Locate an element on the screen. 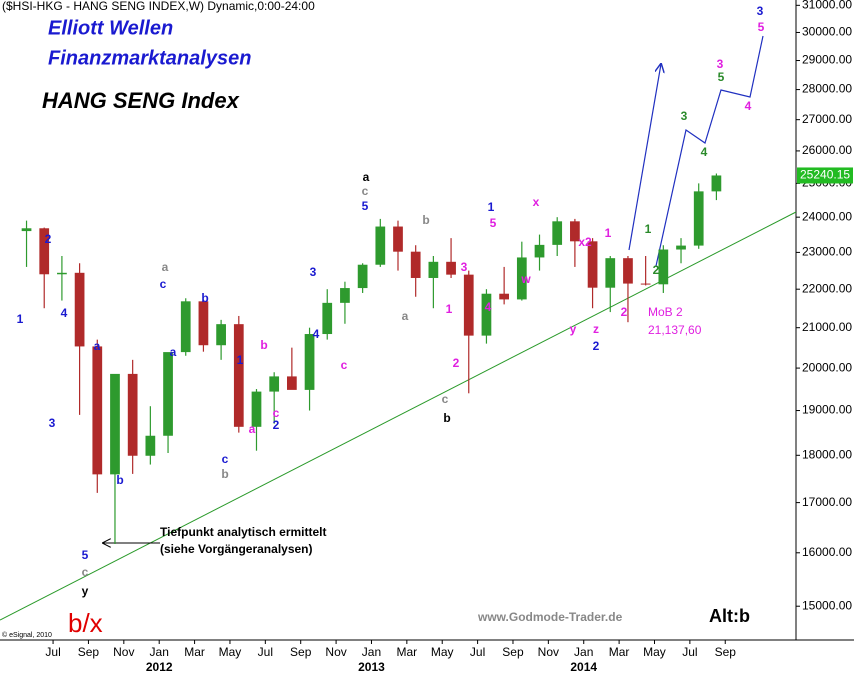  y-tick-label: 22000.00 is located at coordinates (827, 288).